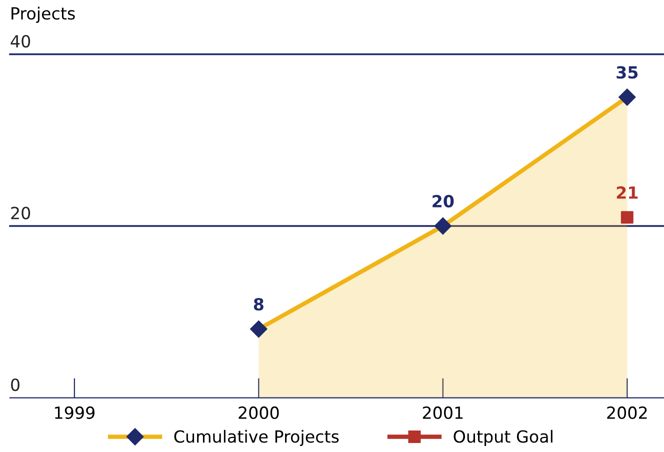 The height and width of the screenshot is (452, 664). I want to click on legend-label: Cumulative Projects, so click(256, 438).